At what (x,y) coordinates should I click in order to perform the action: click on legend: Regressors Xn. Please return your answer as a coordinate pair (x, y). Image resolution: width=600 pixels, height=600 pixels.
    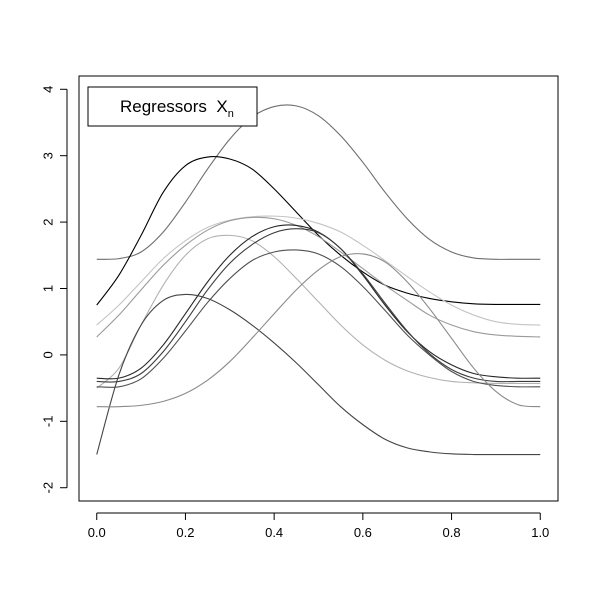
    Looking at the image, I should click on (172, 106).